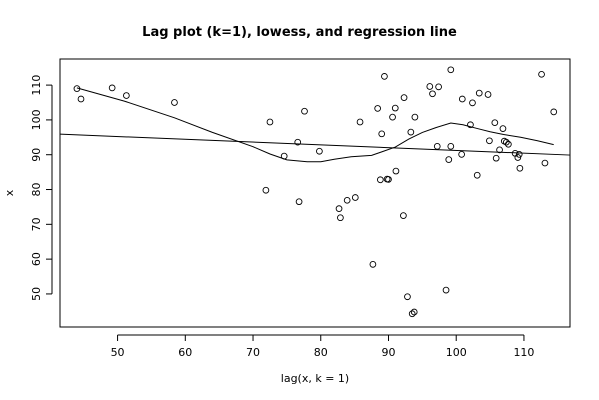  Describe the element at coordinates (36, 294) in the screenshot. I see `y-tick-label: 50` at that location.